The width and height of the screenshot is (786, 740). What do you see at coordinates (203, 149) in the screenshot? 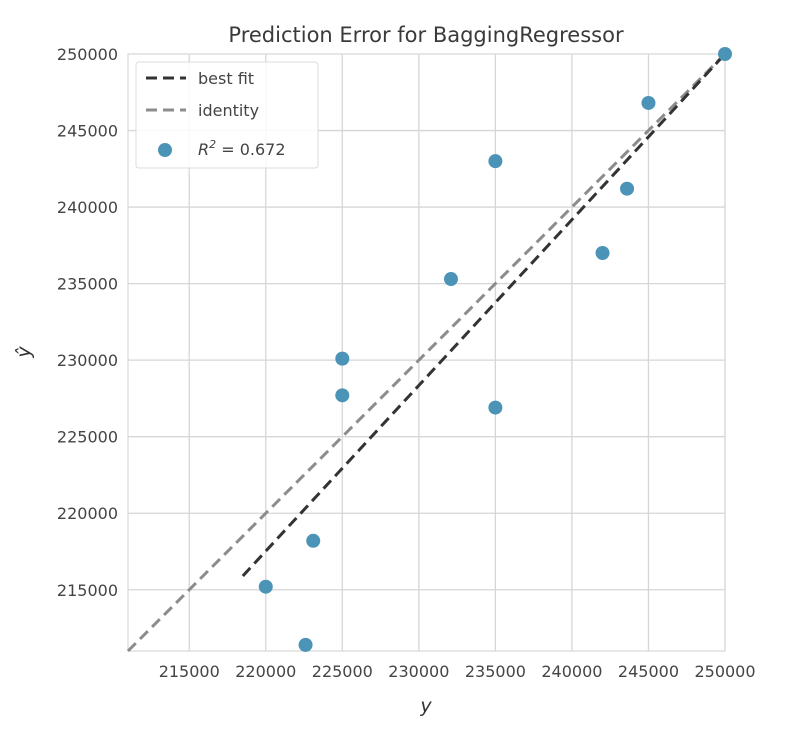
I see `legend-r2-symbol: R` at bounding box center [203, 149].